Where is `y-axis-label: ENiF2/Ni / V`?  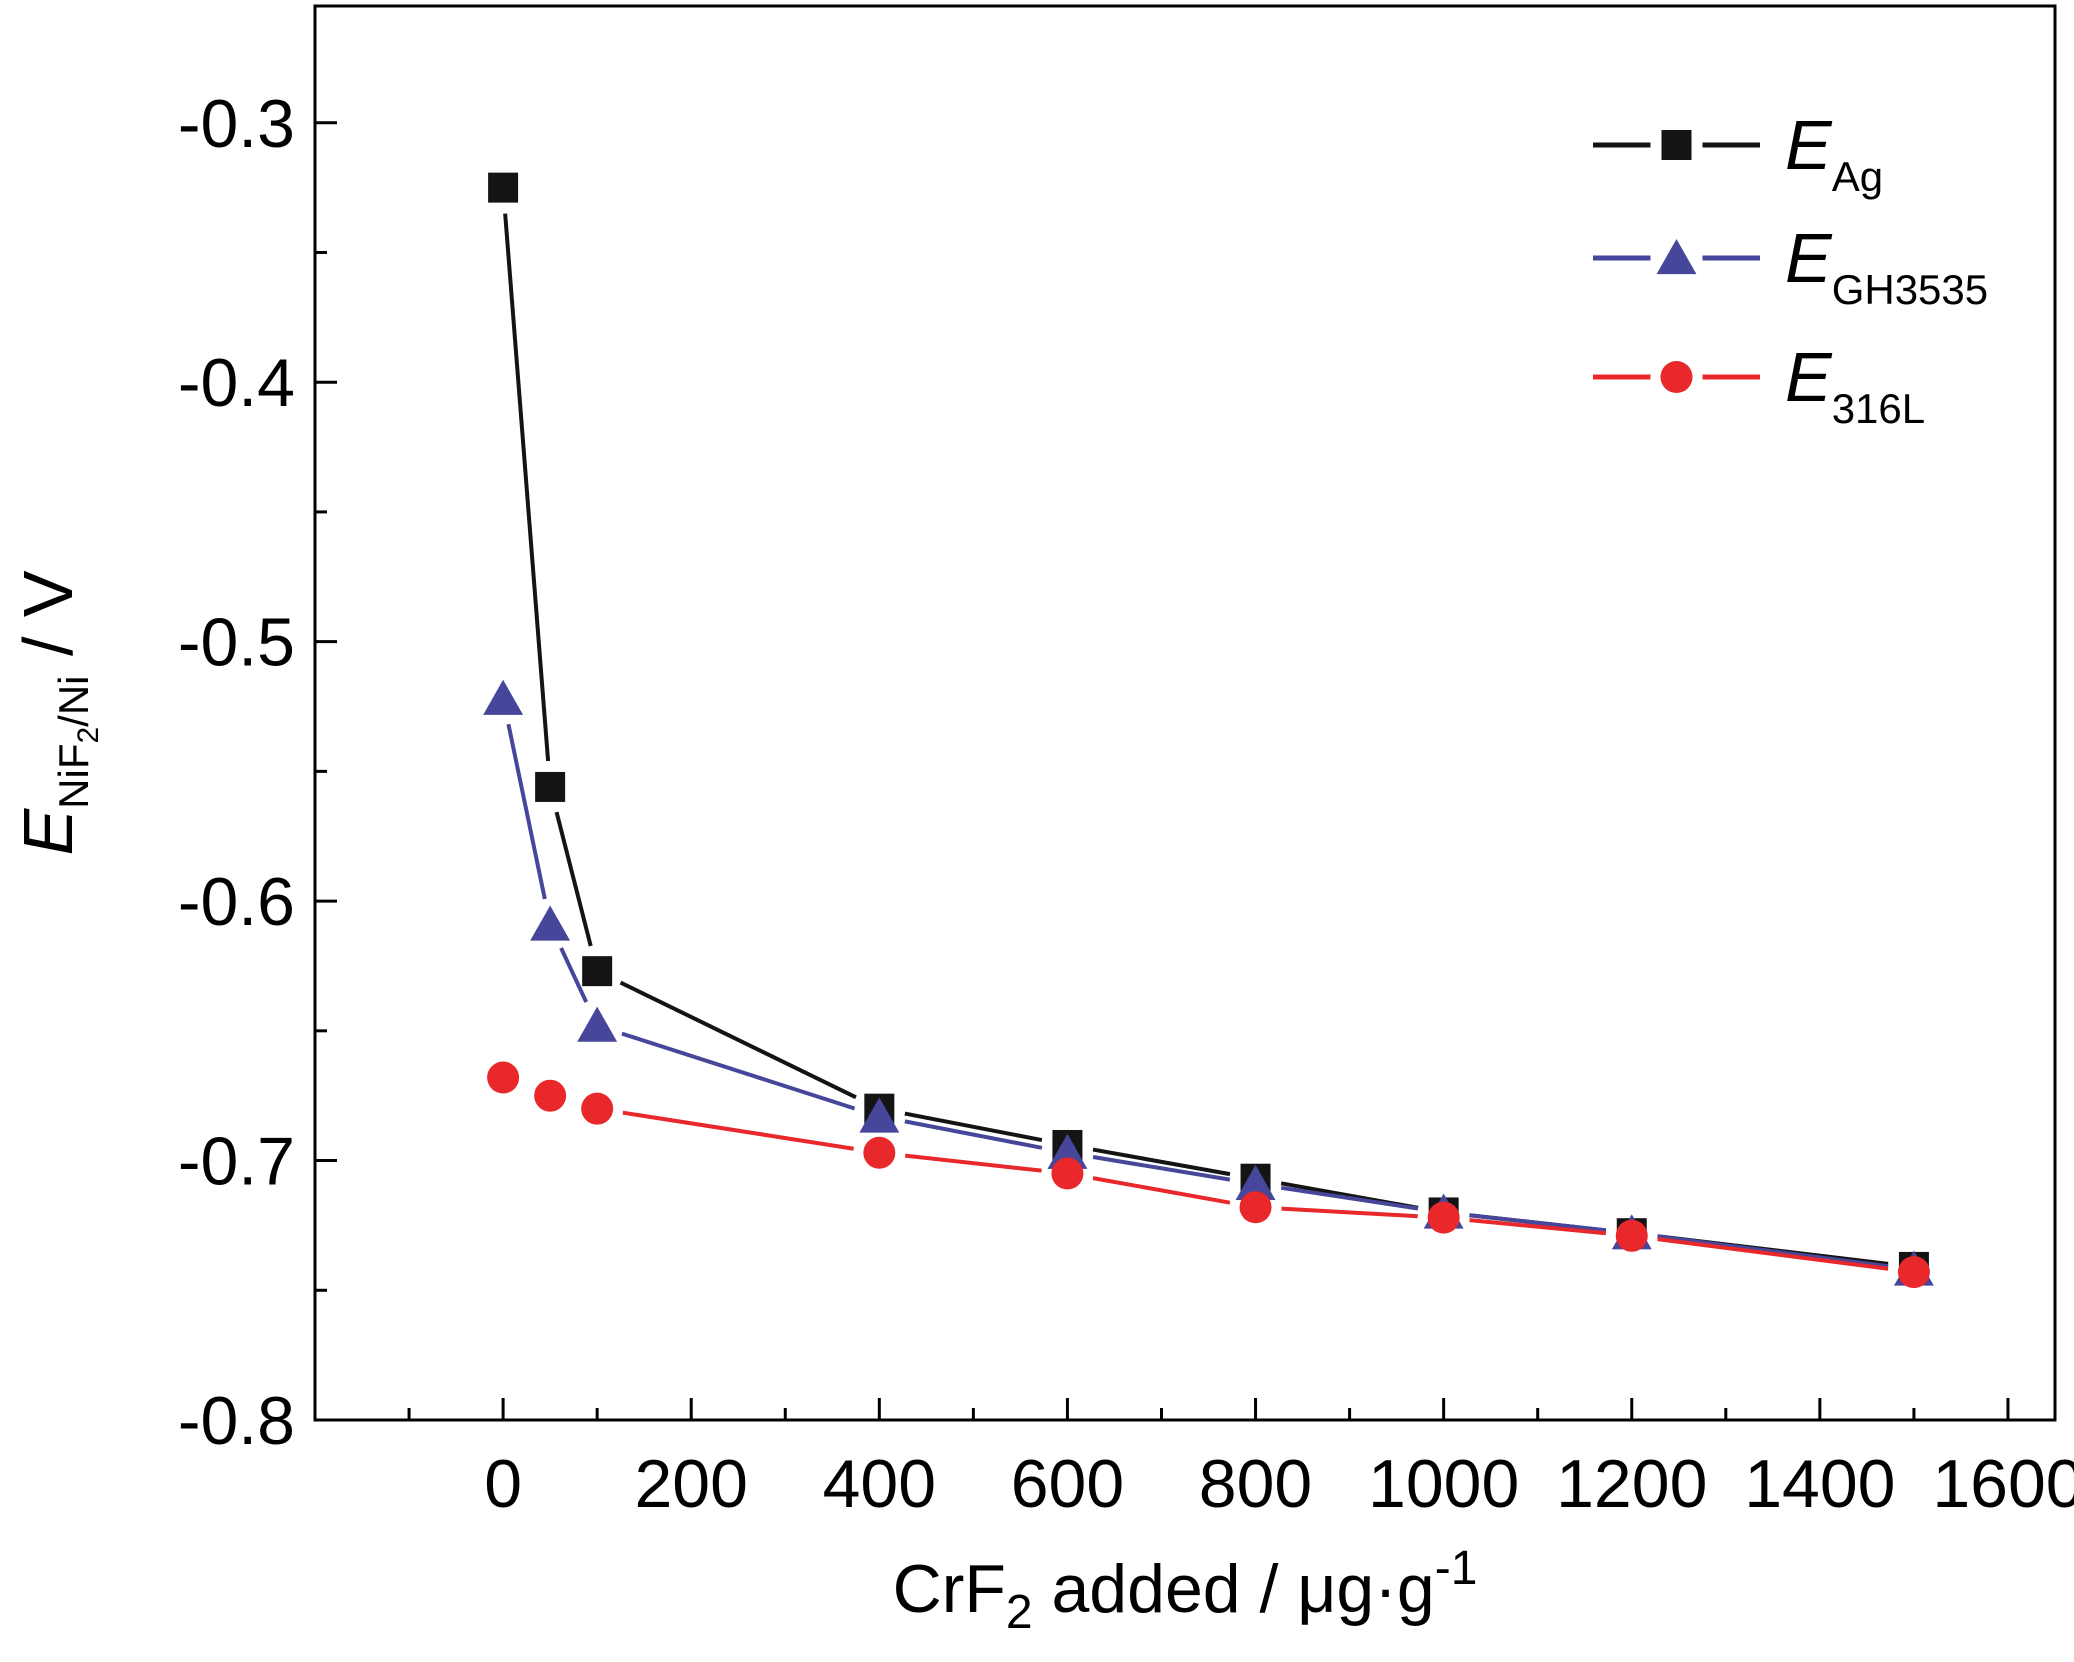 y-axis-label: ENiF2/Ni / V is located at coordinates (57, 712).